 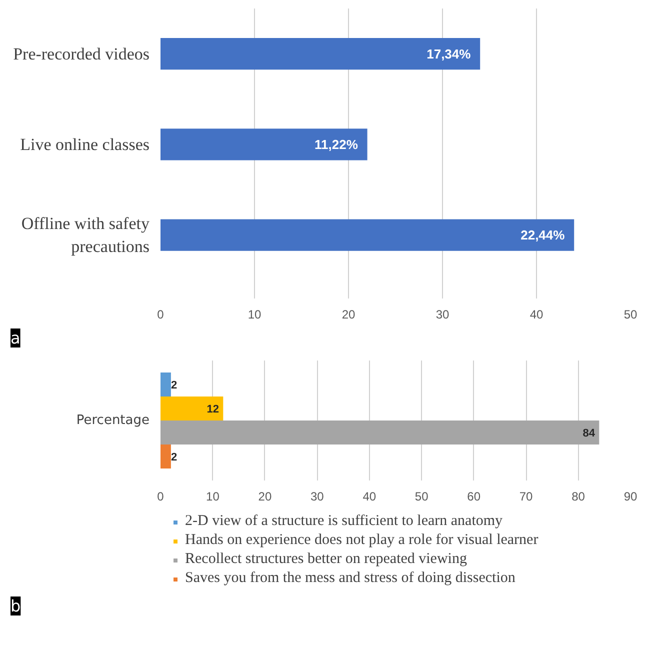 What do you see at coordinates (213, 410) in the screenshot?
I see `data-label: 12` at bounding box center [213, 410].